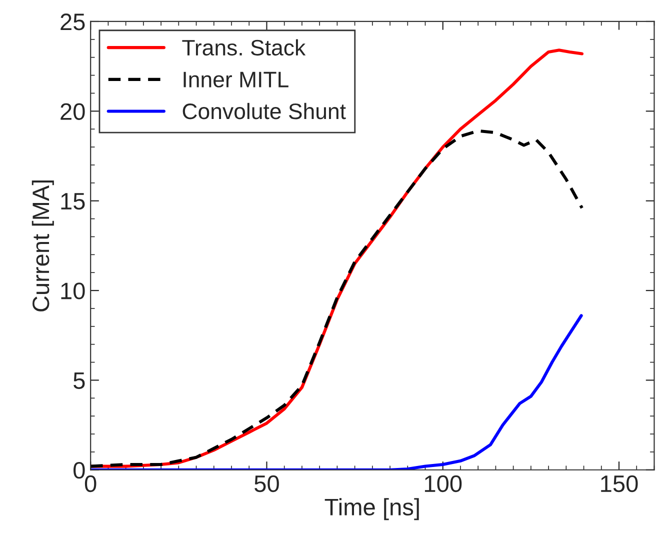 Image resolution: width=671 pixels, height=537 pixels. I want to click on y-tick-label: 15, so click(73, 201).